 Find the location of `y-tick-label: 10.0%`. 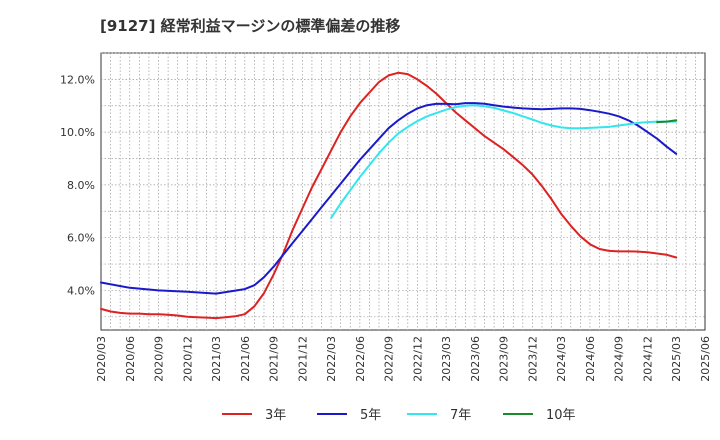

y-tick-label: 10.0% is located at coordinates (77, 132).